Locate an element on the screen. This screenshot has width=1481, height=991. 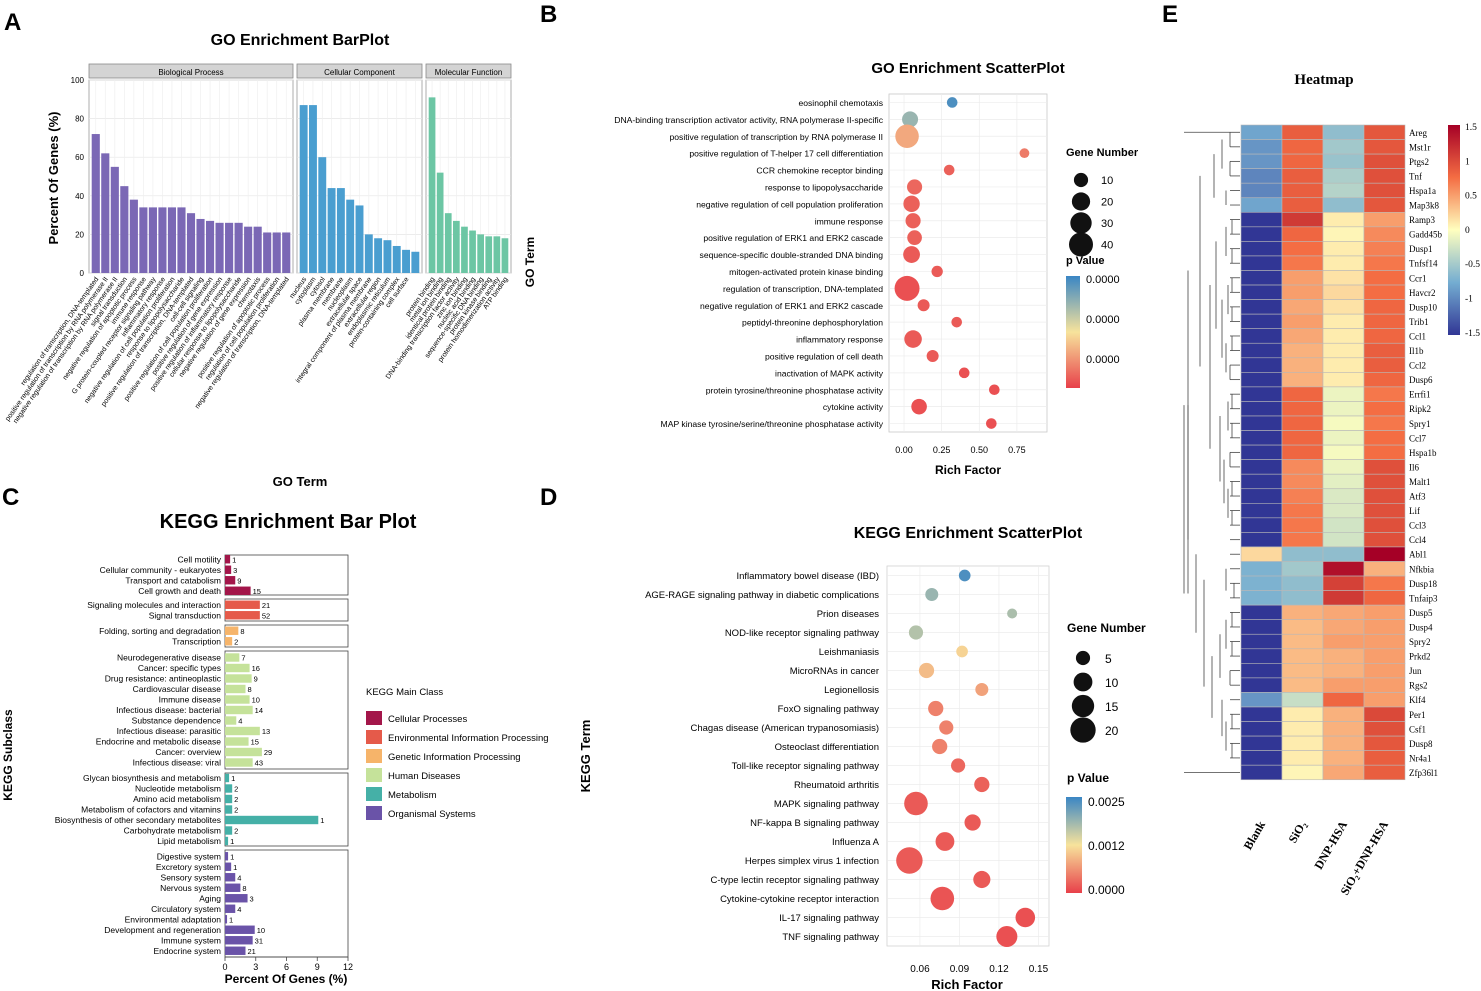
d-term-label: NOD-like receptor signaling pathway is located at coordinates (802, 633).